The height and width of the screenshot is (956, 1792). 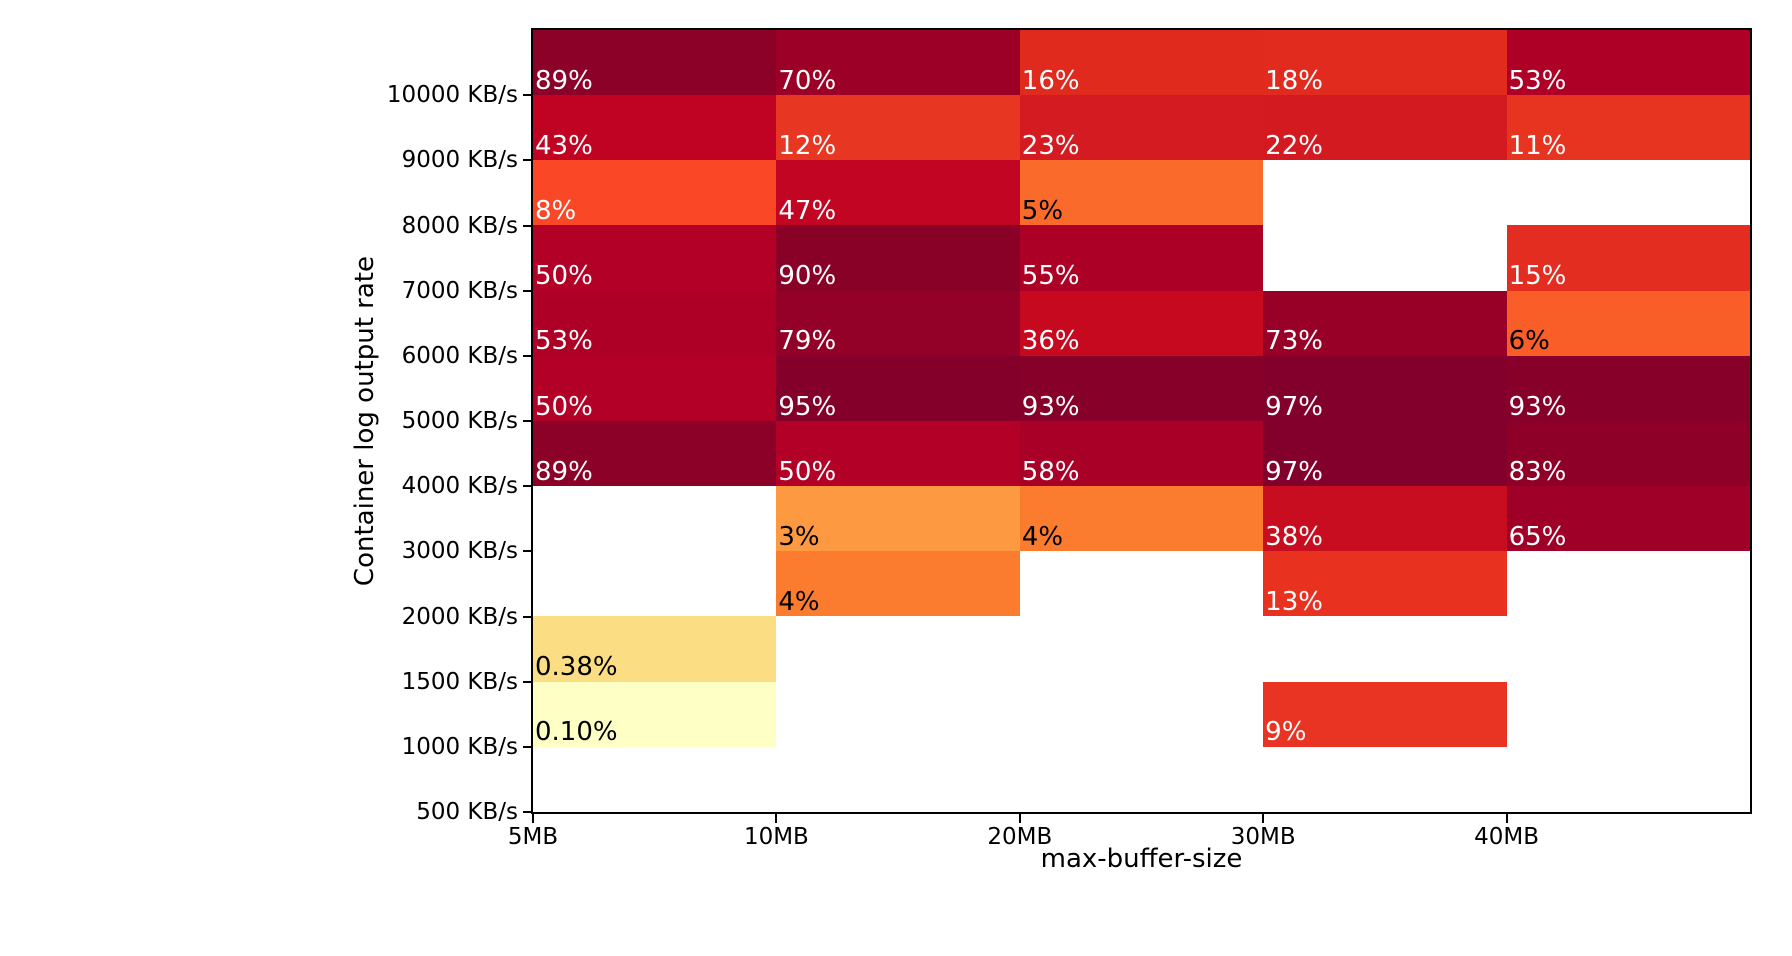 What do you see at coordinates (1050, 341) in the screenshot?
I see `cell-value-label: 36%` at bounding box center [1050, 341].